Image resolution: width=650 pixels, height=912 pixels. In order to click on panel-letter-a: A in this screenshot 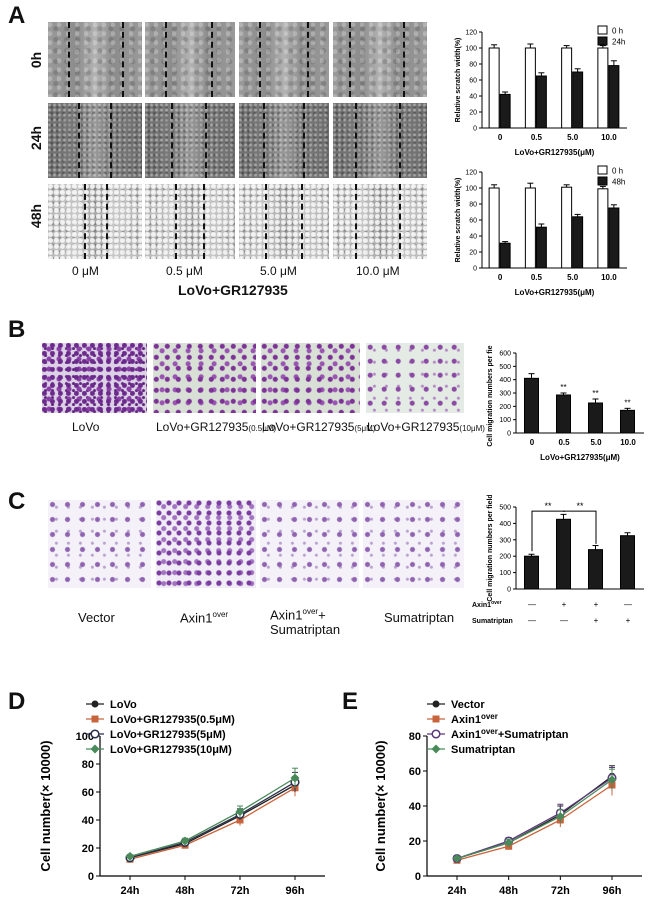, I will do `click(17, 15)`.